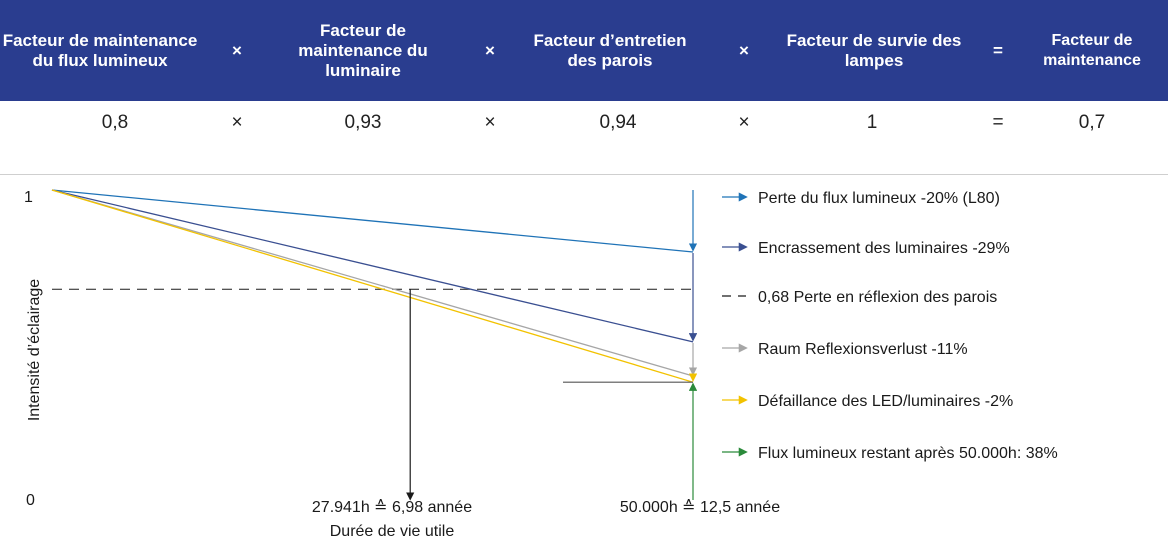  What do you see at coordinates (237, 50) in the screenshot?
I see `header-multiply-1: ×` at bounding box center [237, 50].